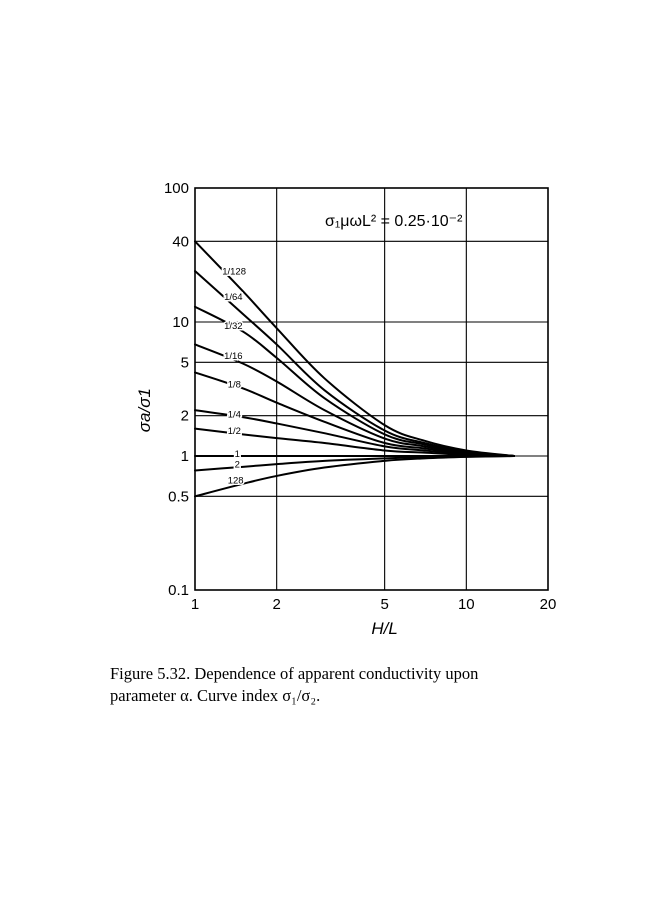 The height and width of the screenshot is (900, 650). Describe the element at coordinates (548, 604) in the screenshot. I see `x-tick-label: 20` at that location.